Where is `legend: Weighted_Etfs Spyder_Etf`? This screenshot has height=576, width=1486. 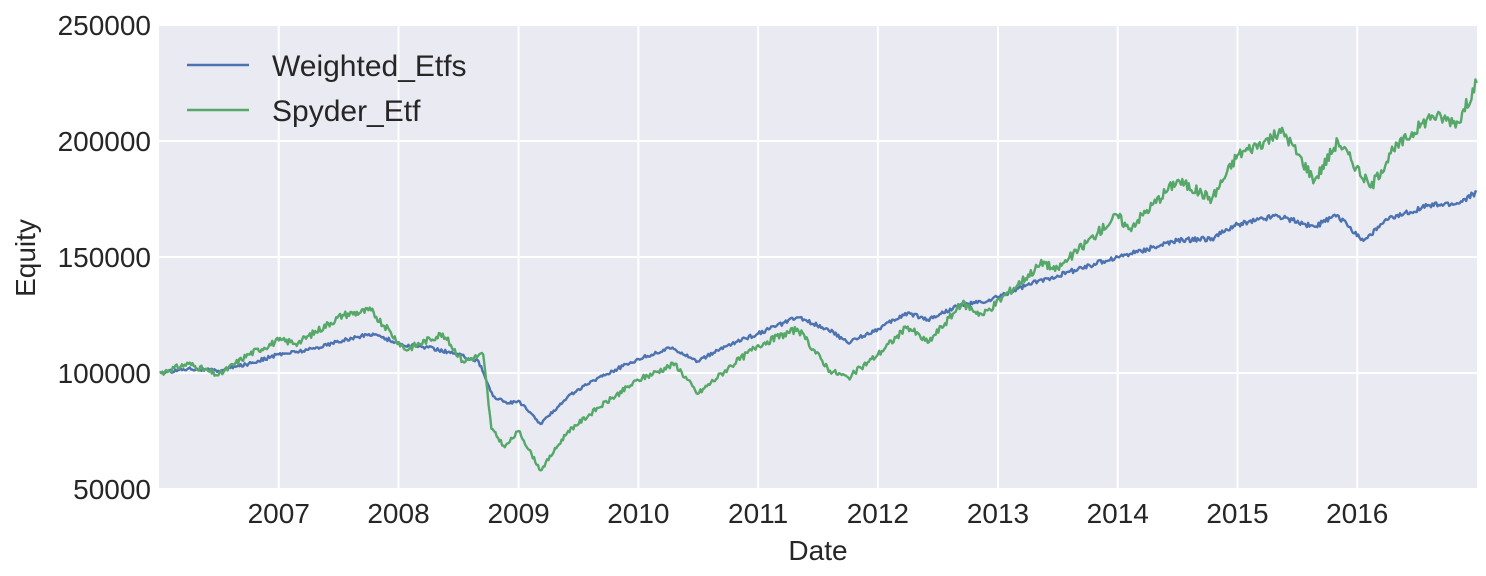 legend: Weighted_Etfs Spyder_Etf is located at coordinates (327, 89).